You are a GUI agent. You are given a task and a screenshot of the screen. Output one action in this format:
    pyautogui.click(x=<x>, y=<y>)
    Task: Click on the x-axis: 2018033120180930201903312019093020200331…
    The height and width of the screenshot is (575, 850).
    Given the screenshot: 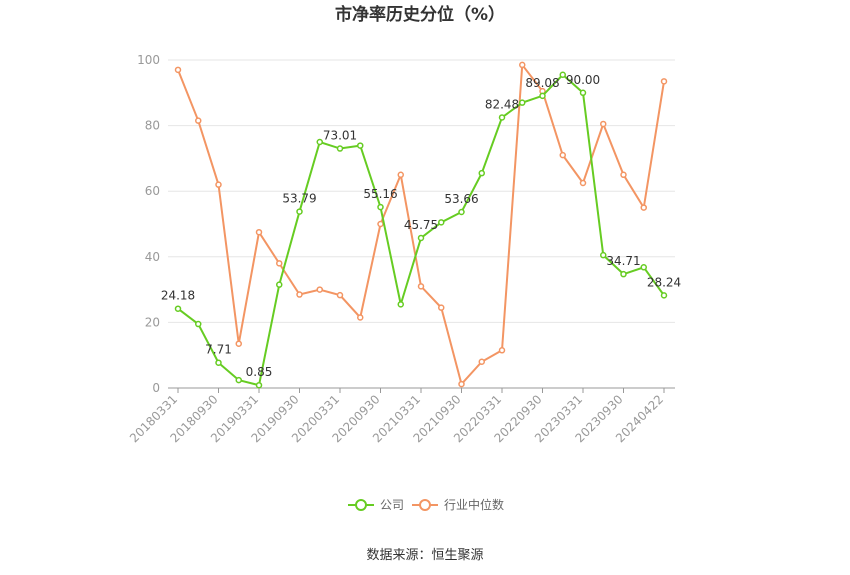 What is the action you would take?
    pyautogui.click(x=401, y=416)
    